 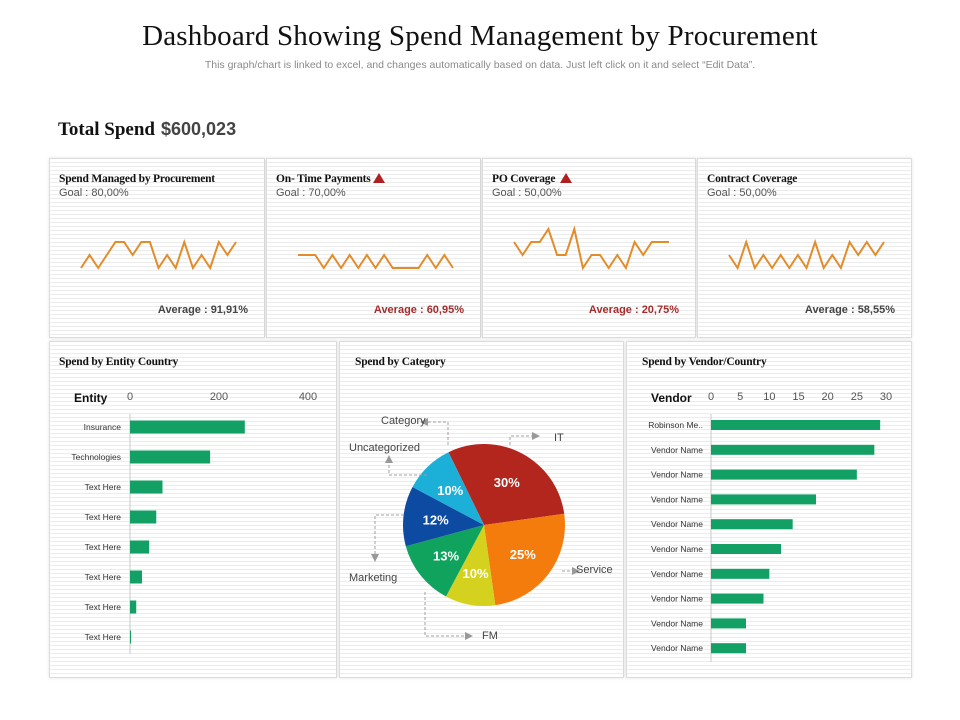 What do you see at coordinates (446, 555) in the screenshot?
I see `slice-value-label: 13%` at bounding box center [446, 555].